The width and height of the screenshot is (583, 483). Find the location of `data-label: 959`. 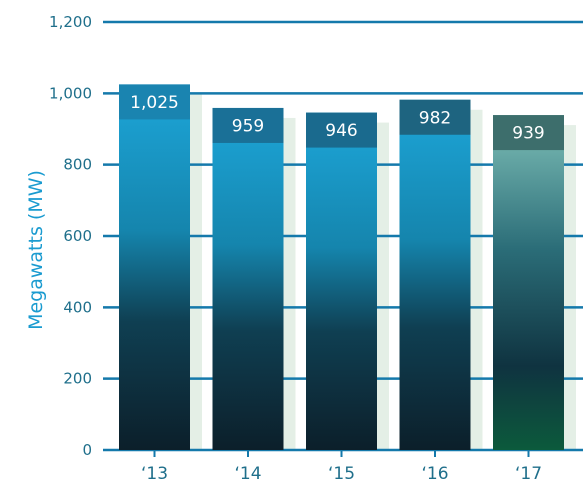

data-label: 959 is located at coordinates (248, 126).